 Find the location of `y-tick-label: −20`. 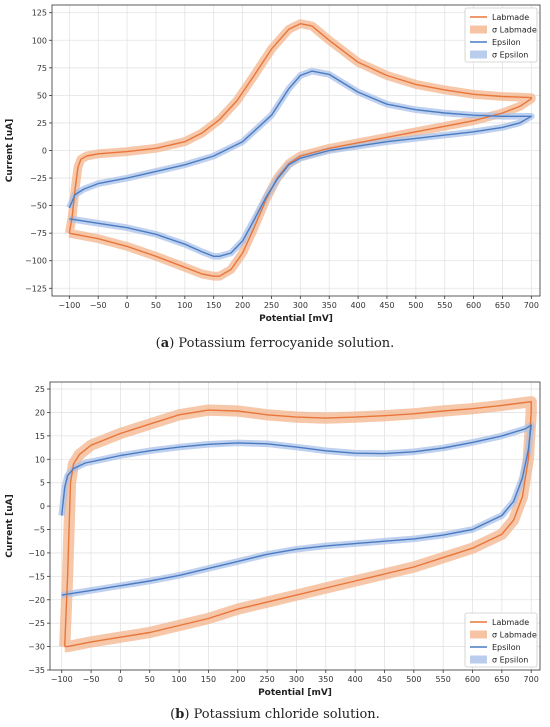

y-tick-label: −20 is located at coordinates (36, 600).